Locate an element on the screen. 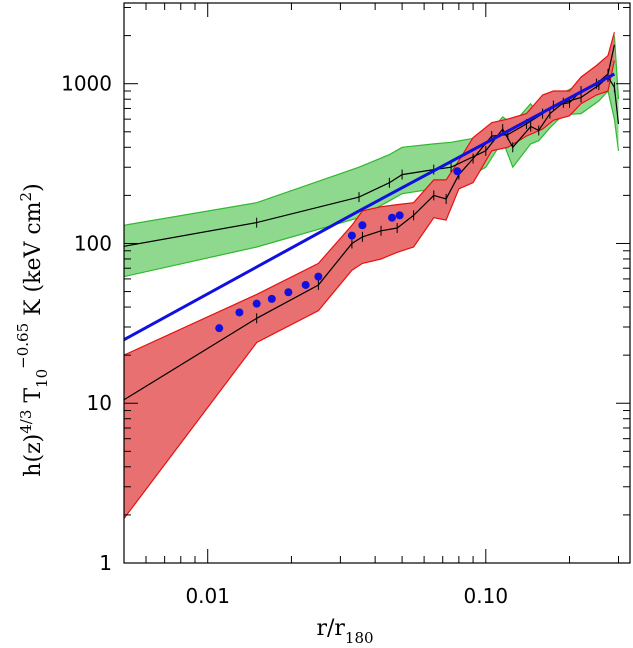 This screenshot has height=648, width=633. y-tick-label: 10 is located at coordinates (99, 403).